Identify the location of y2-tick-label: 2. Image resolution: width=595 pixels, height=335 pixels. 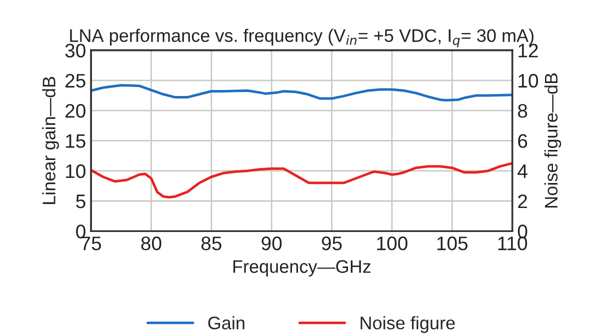
(522, 201).